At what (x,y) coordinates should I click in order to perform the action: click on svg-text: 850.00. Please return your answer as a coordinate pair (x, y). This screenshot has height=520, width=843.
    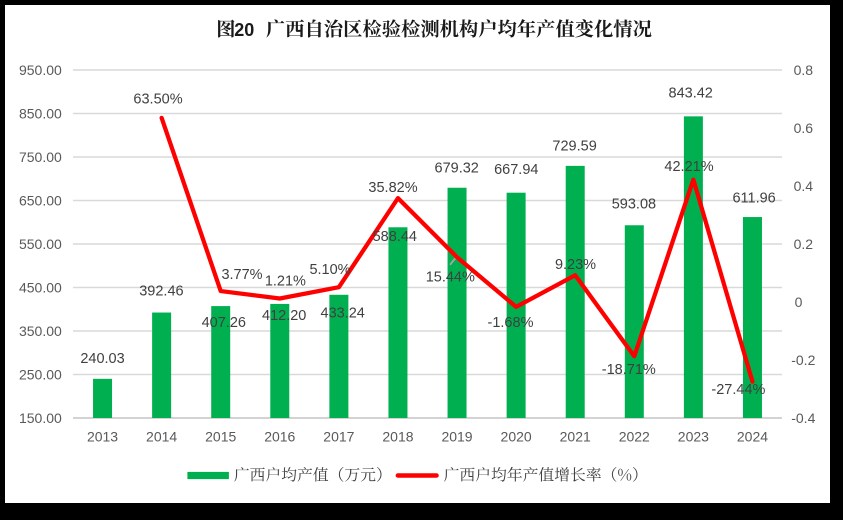
    Looking at the image, I should click on (40, 114).